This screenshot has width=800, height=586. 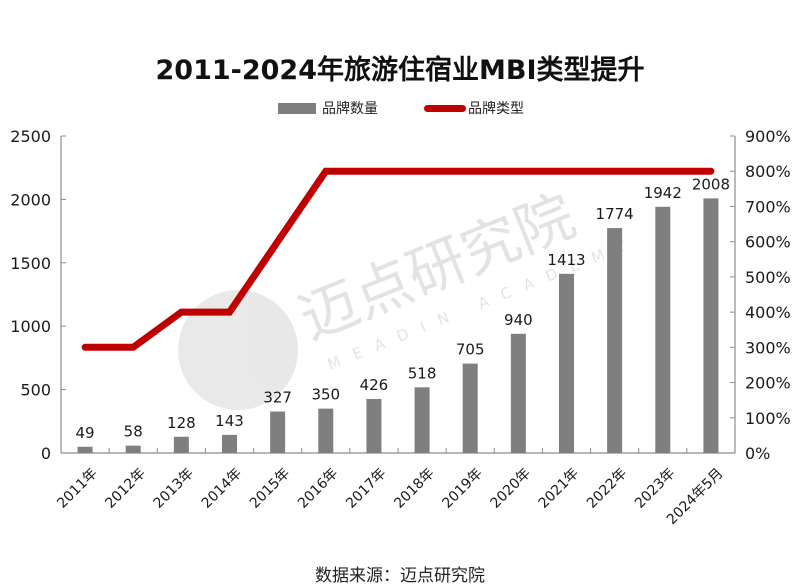 I want to click on bar-data-label: 2008, so click(x=711, y=184).